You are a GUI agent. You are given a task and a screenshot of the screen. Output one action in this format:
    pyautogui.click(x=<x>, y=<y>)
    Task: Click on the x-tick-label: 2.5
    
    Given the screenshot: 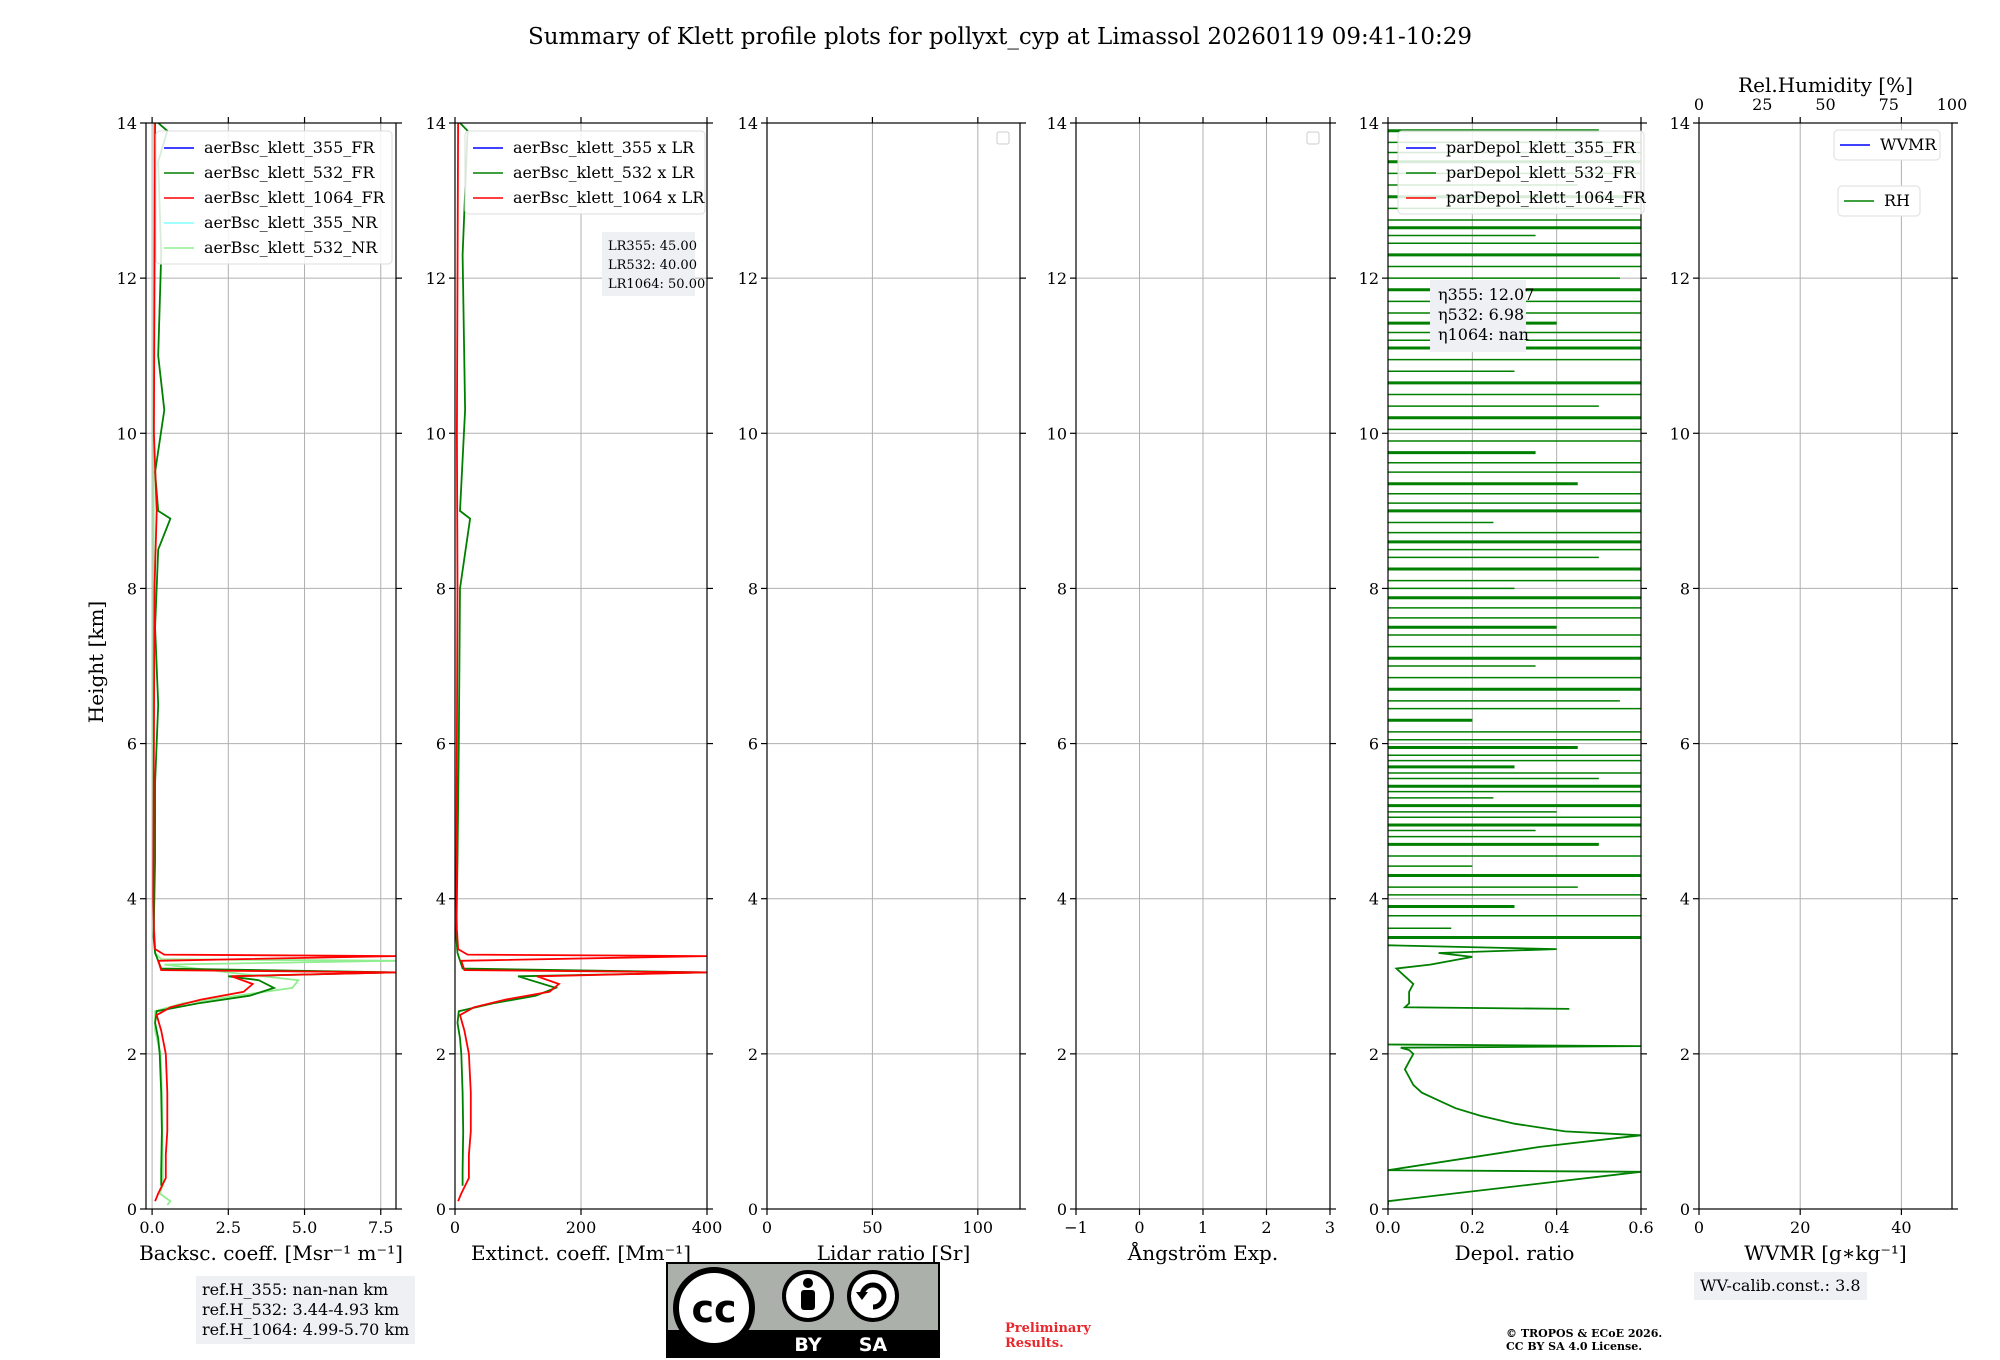 What is the action you would take?
    pyautogui.click(x=228, y=1227)
    